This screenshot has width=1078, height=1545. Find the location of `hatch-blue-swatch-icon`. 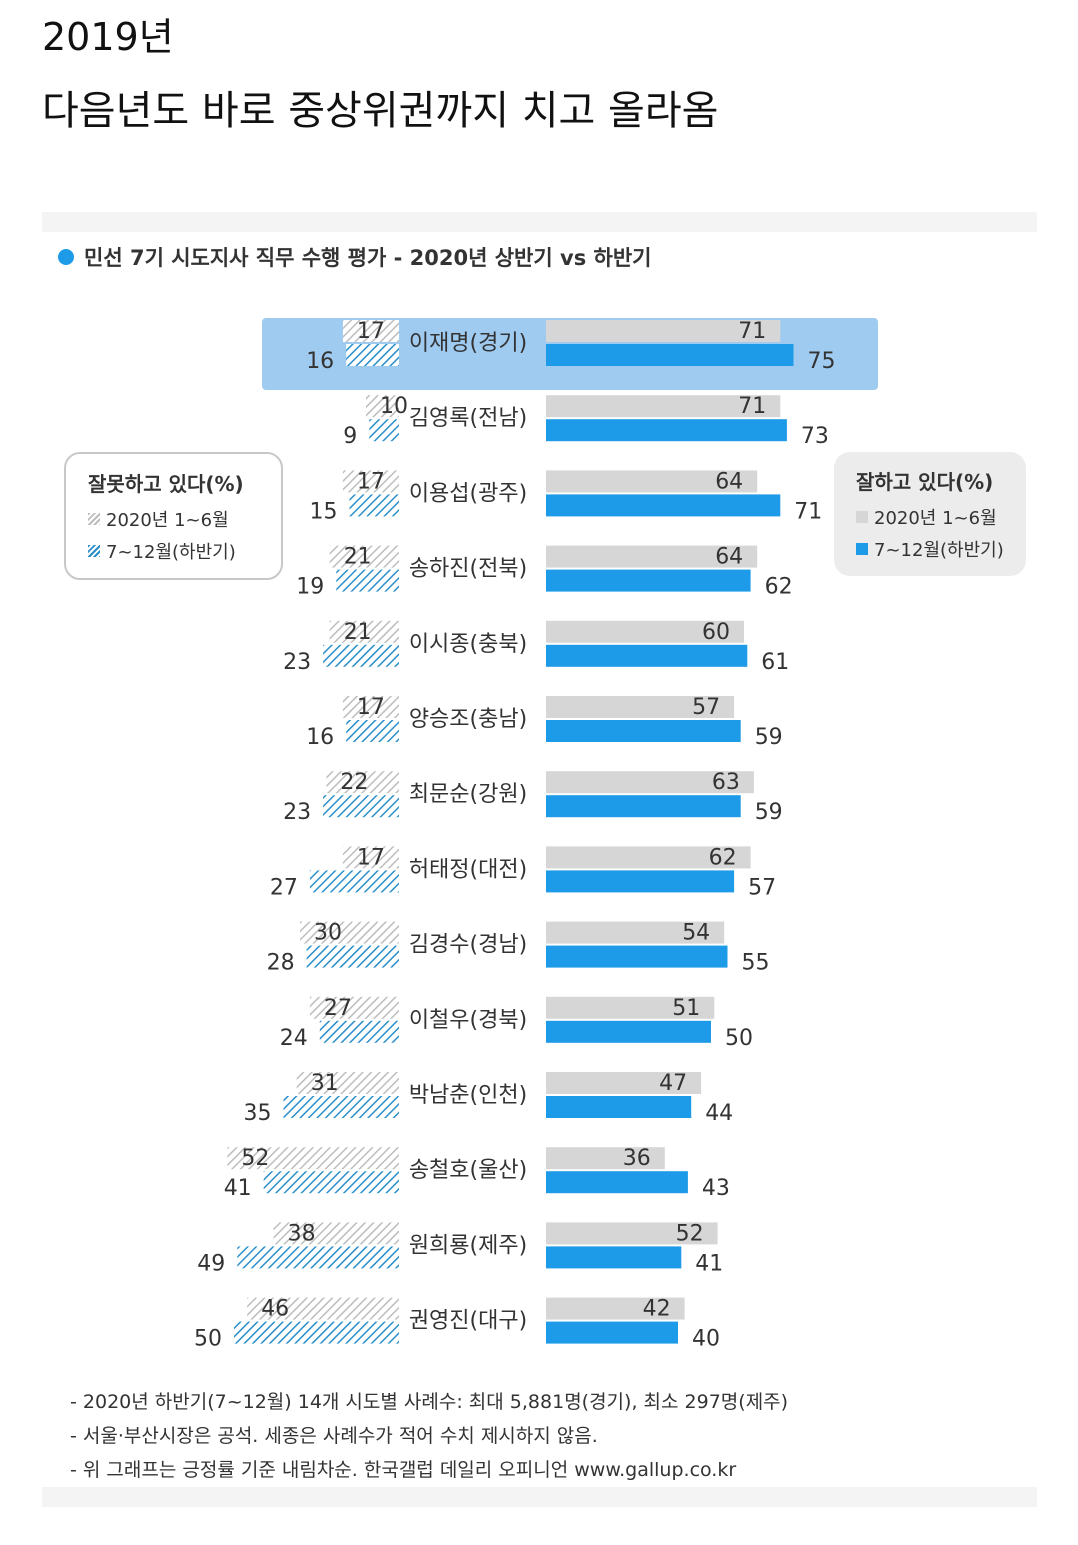

hatch-blue-swatch-icon is located at coordinates (94, 551).